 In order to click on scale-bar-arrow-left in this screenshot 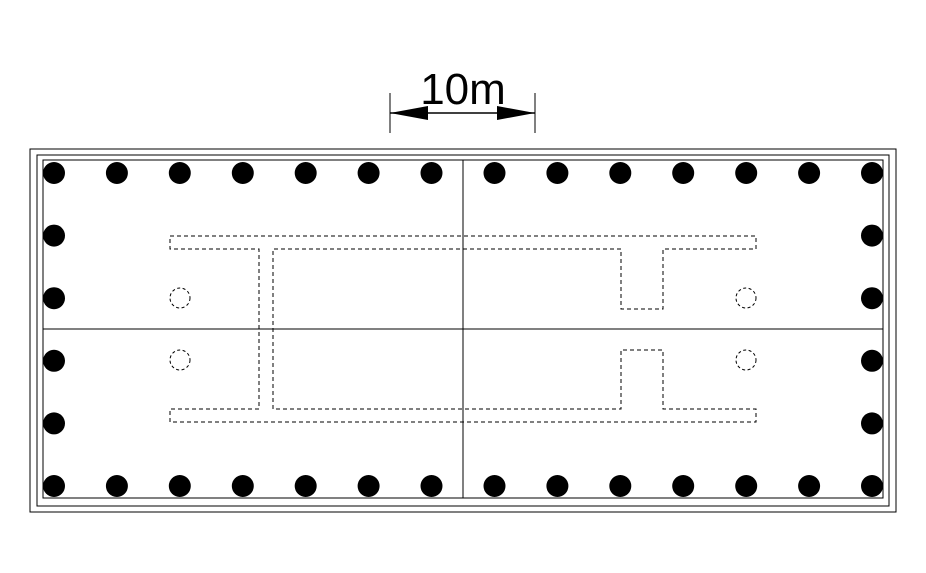, I will do `click(409, 113)`.